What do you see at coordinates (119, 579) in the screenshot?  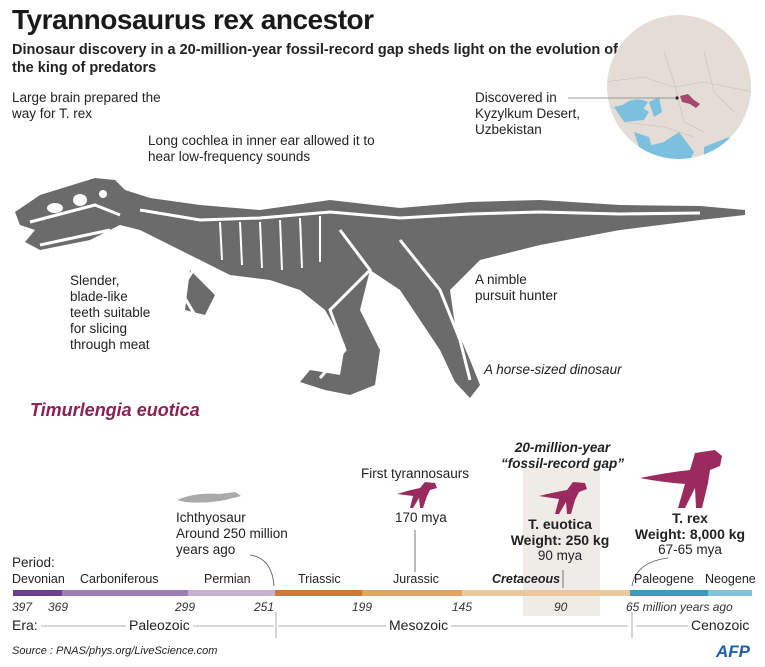 I see `period-carboniferous: Carboniferous` at bounding box center [119, 579].